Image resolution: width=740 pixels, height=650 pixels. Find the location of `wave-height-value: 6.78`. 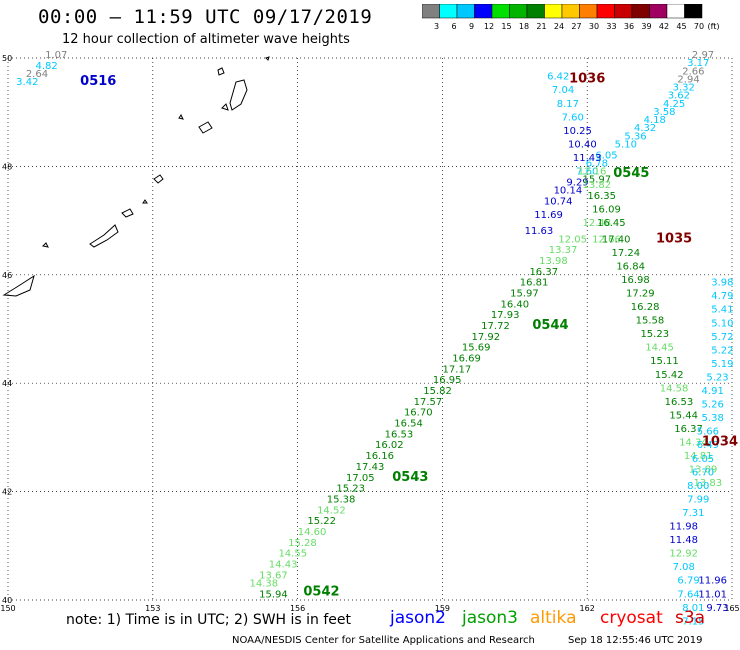

wave-height-value: 6.78 is located at coordinates (597, 163).